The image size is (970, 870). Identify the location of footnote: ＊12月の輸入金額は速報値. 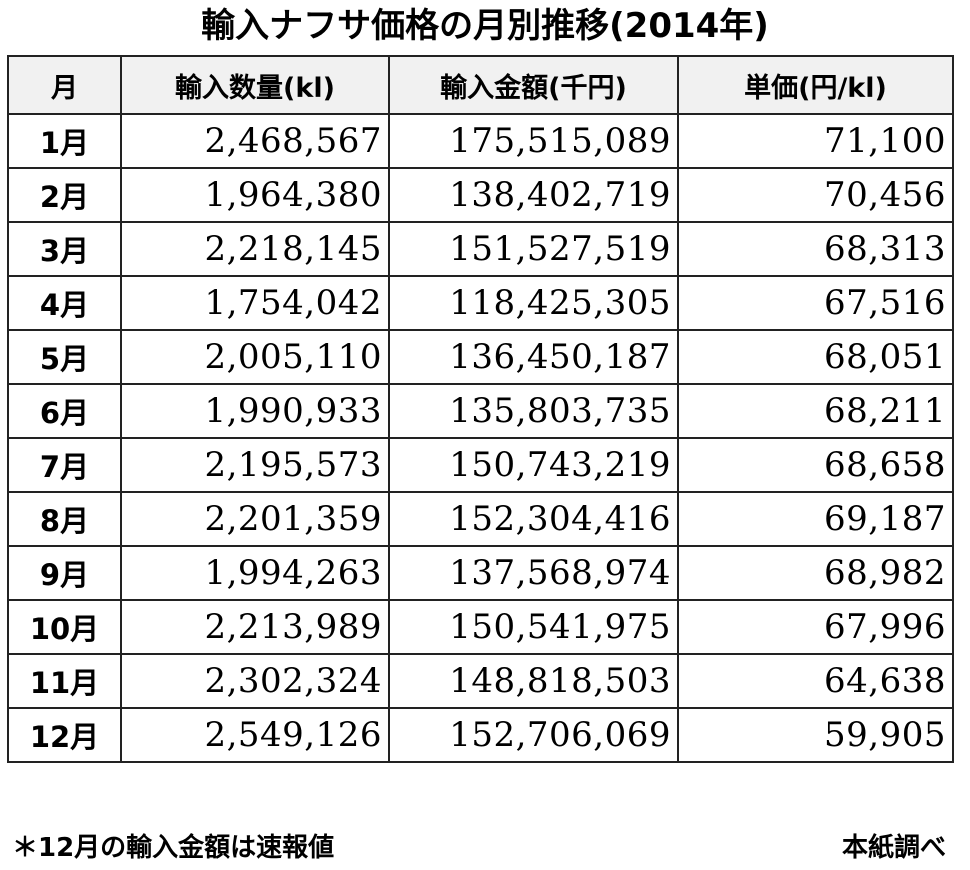
(173, 848).